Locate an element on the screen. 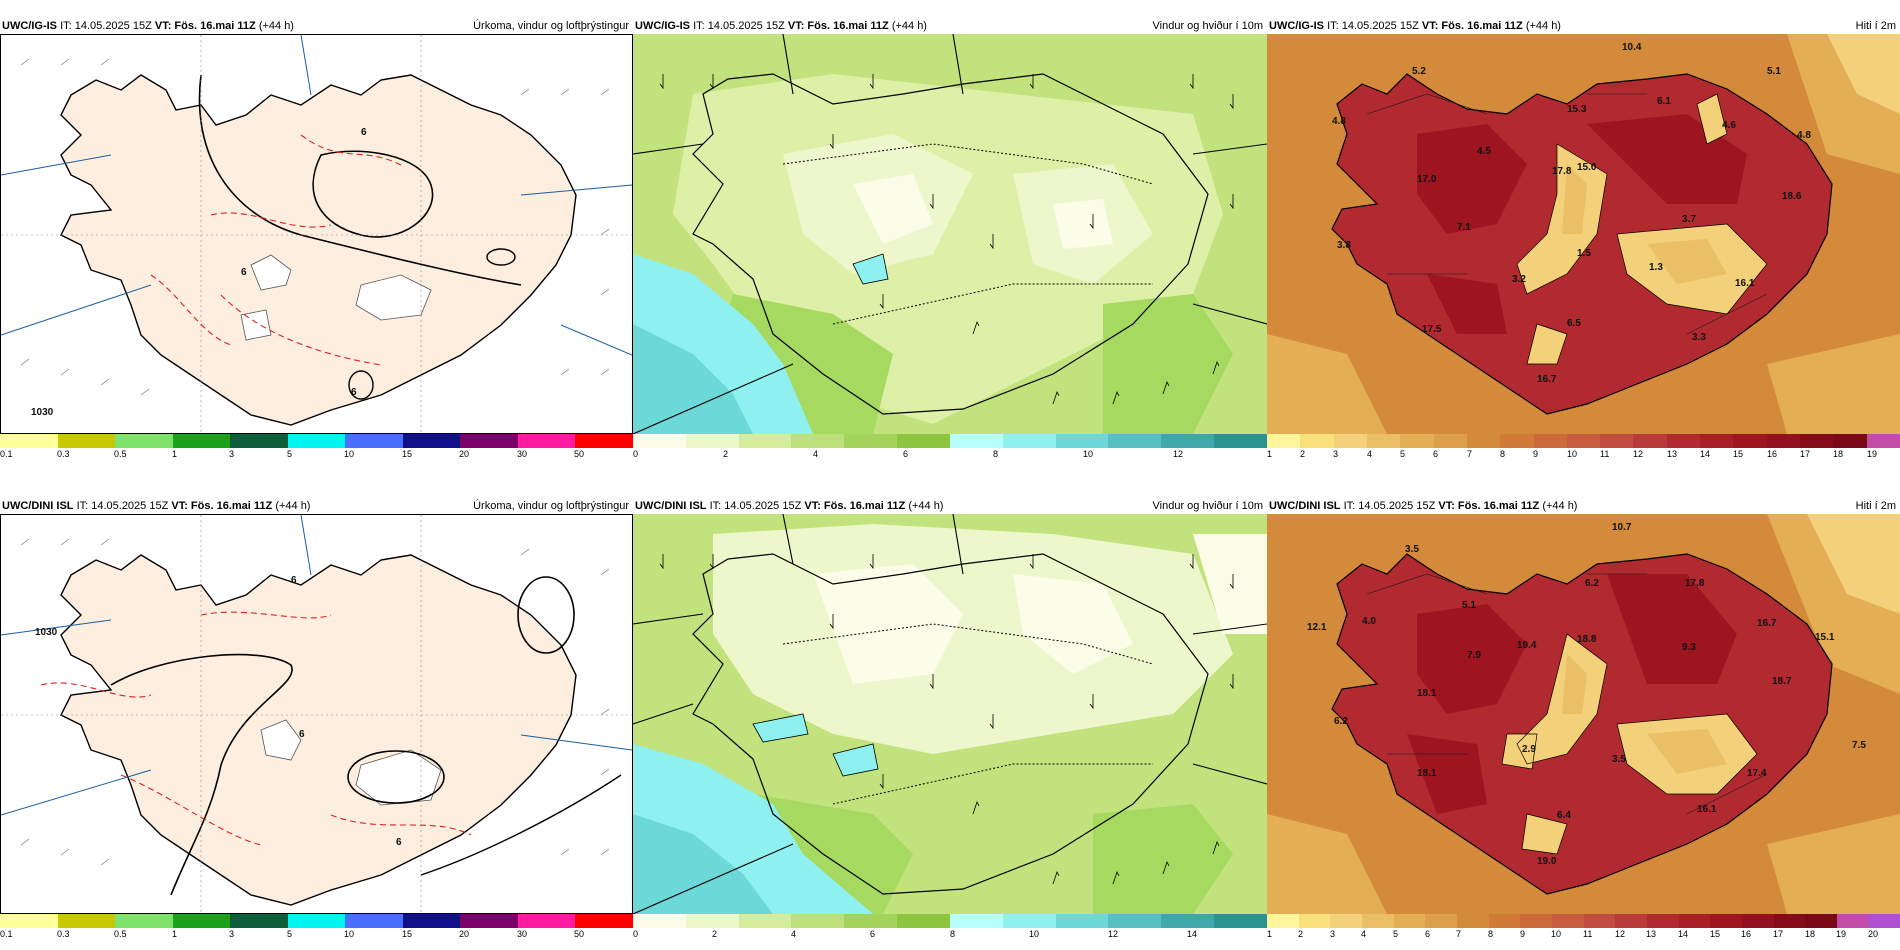 The image size is (1900, 950). temp-label: 16.1 is located at coordinates (1745, 283).